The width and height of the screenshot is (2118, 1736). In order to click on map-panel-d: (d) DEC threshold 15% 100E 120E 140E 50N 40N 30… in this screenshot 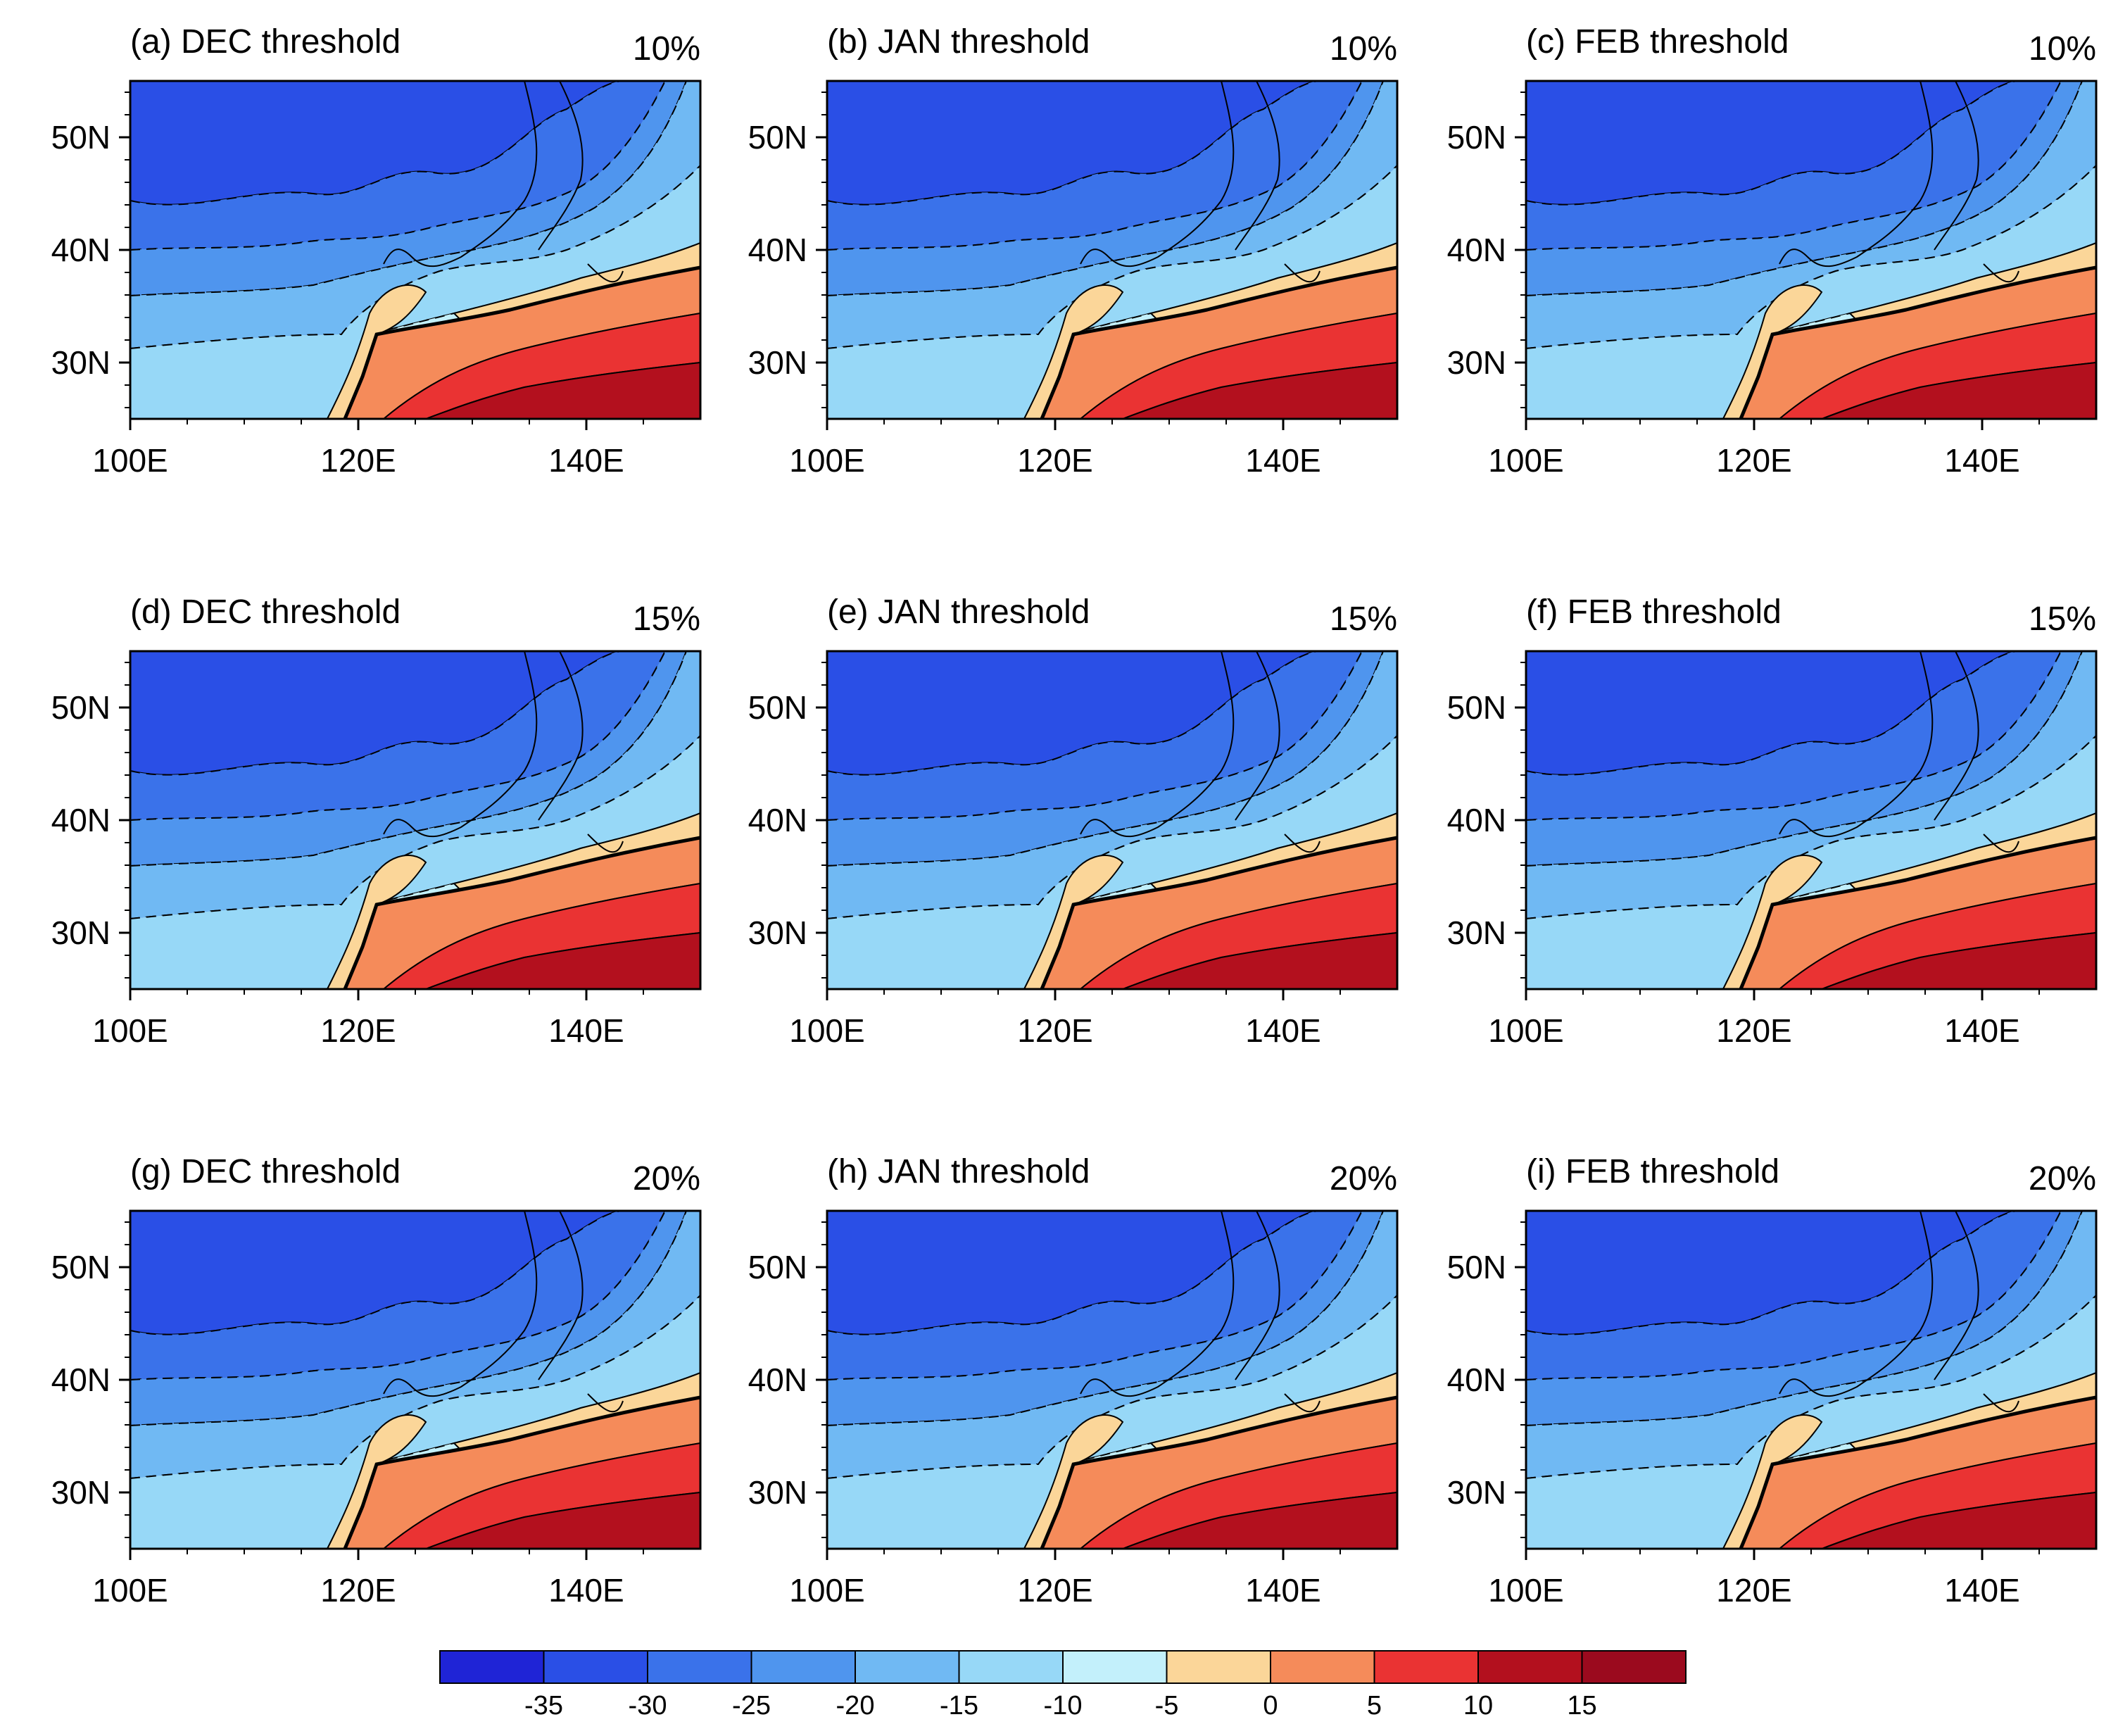, I will do `click(376, 821)`.